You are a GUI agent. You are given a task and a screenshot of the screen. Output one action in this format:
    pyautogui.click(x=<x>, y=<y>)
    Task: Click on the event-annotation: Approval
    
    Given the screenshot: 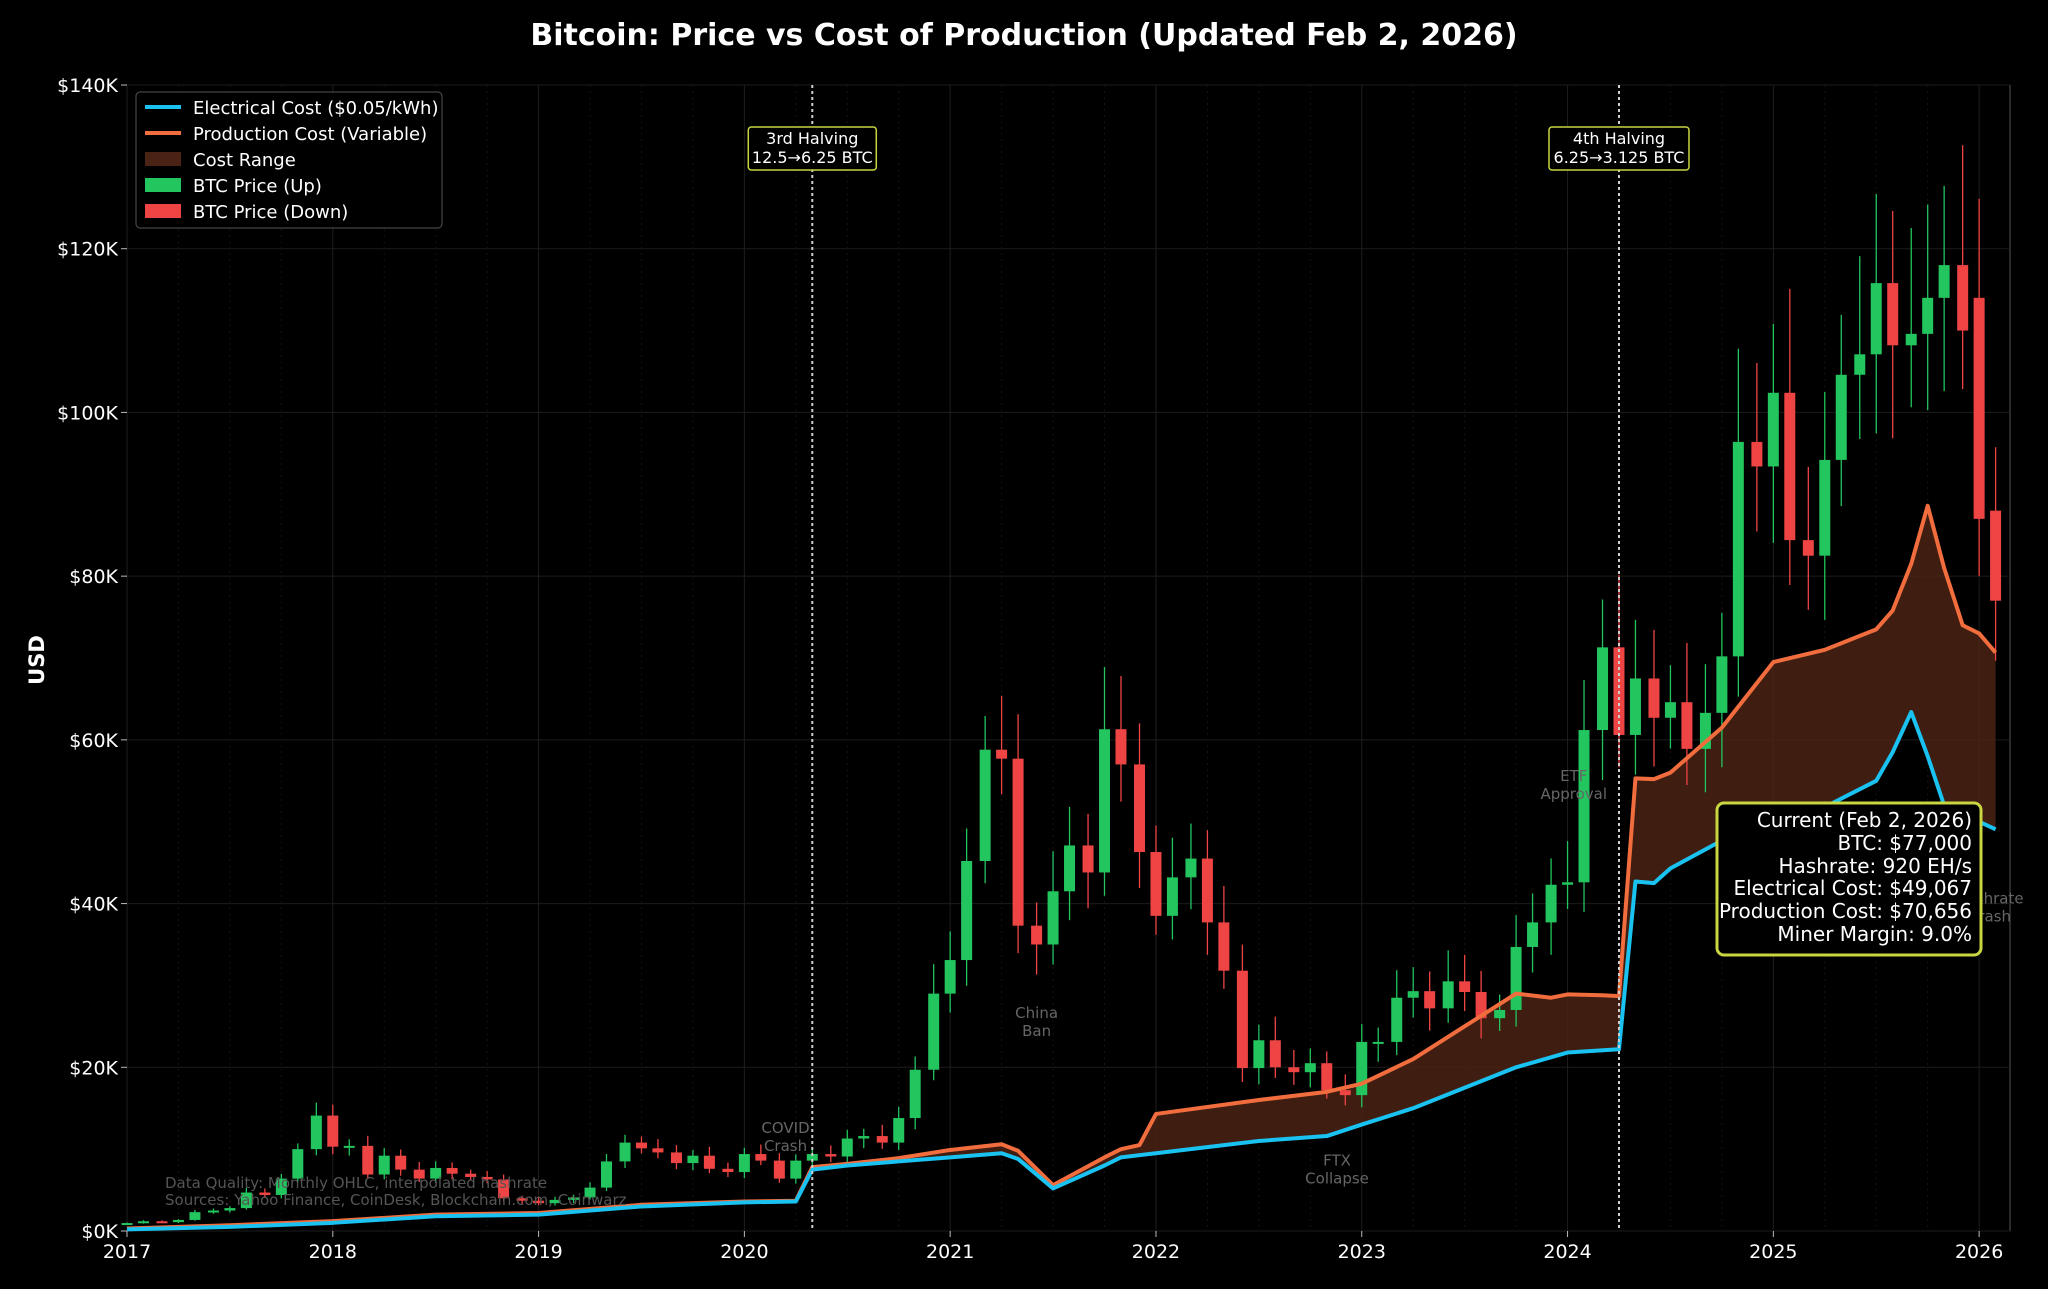 What is the action you would take?
    pyautogui.click(x=1573, y=794)
    